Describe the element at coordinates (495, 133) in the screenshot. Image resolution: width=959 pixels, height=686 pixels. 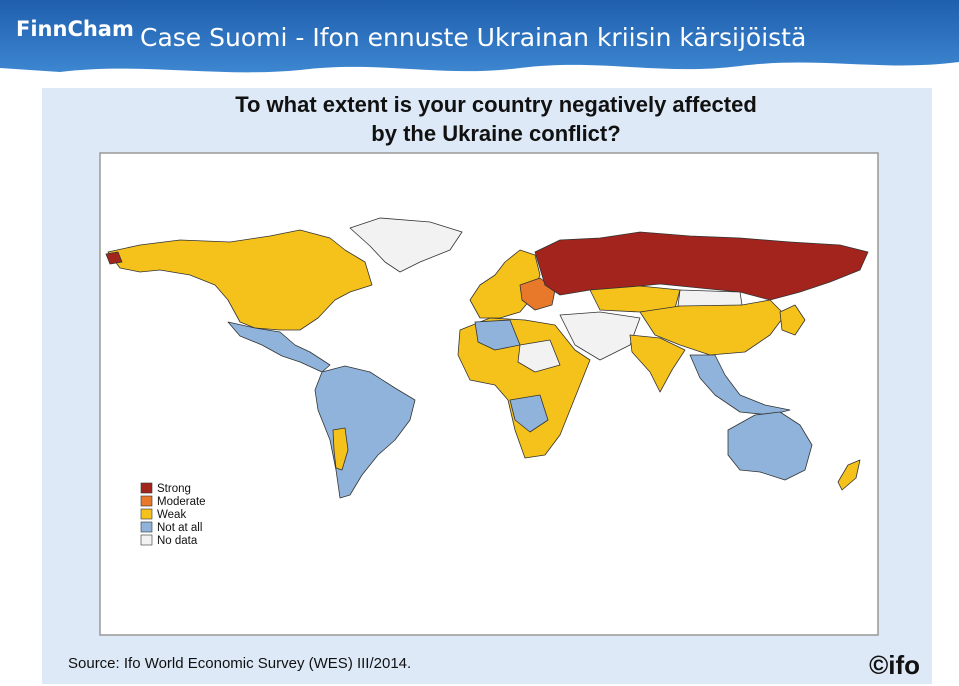
I see `map-title: by the Ukraine conflict?` at that location.